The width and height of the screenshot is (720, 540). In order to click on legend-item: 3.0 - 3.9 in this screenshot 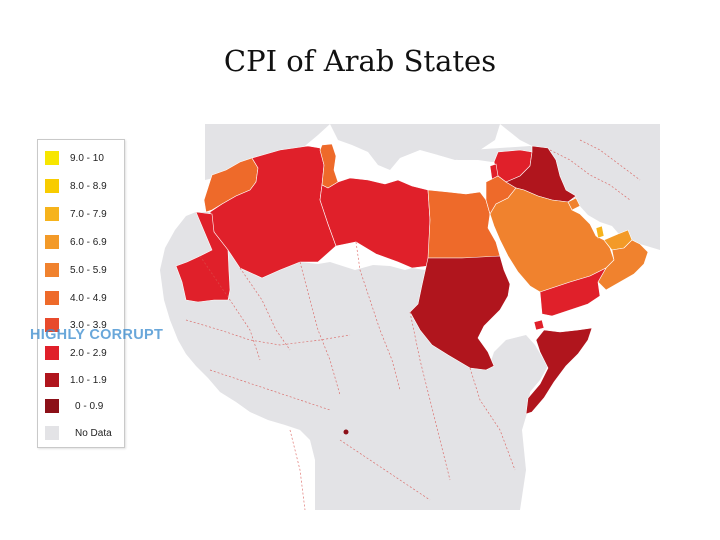, I will do `click(76, 325)`.